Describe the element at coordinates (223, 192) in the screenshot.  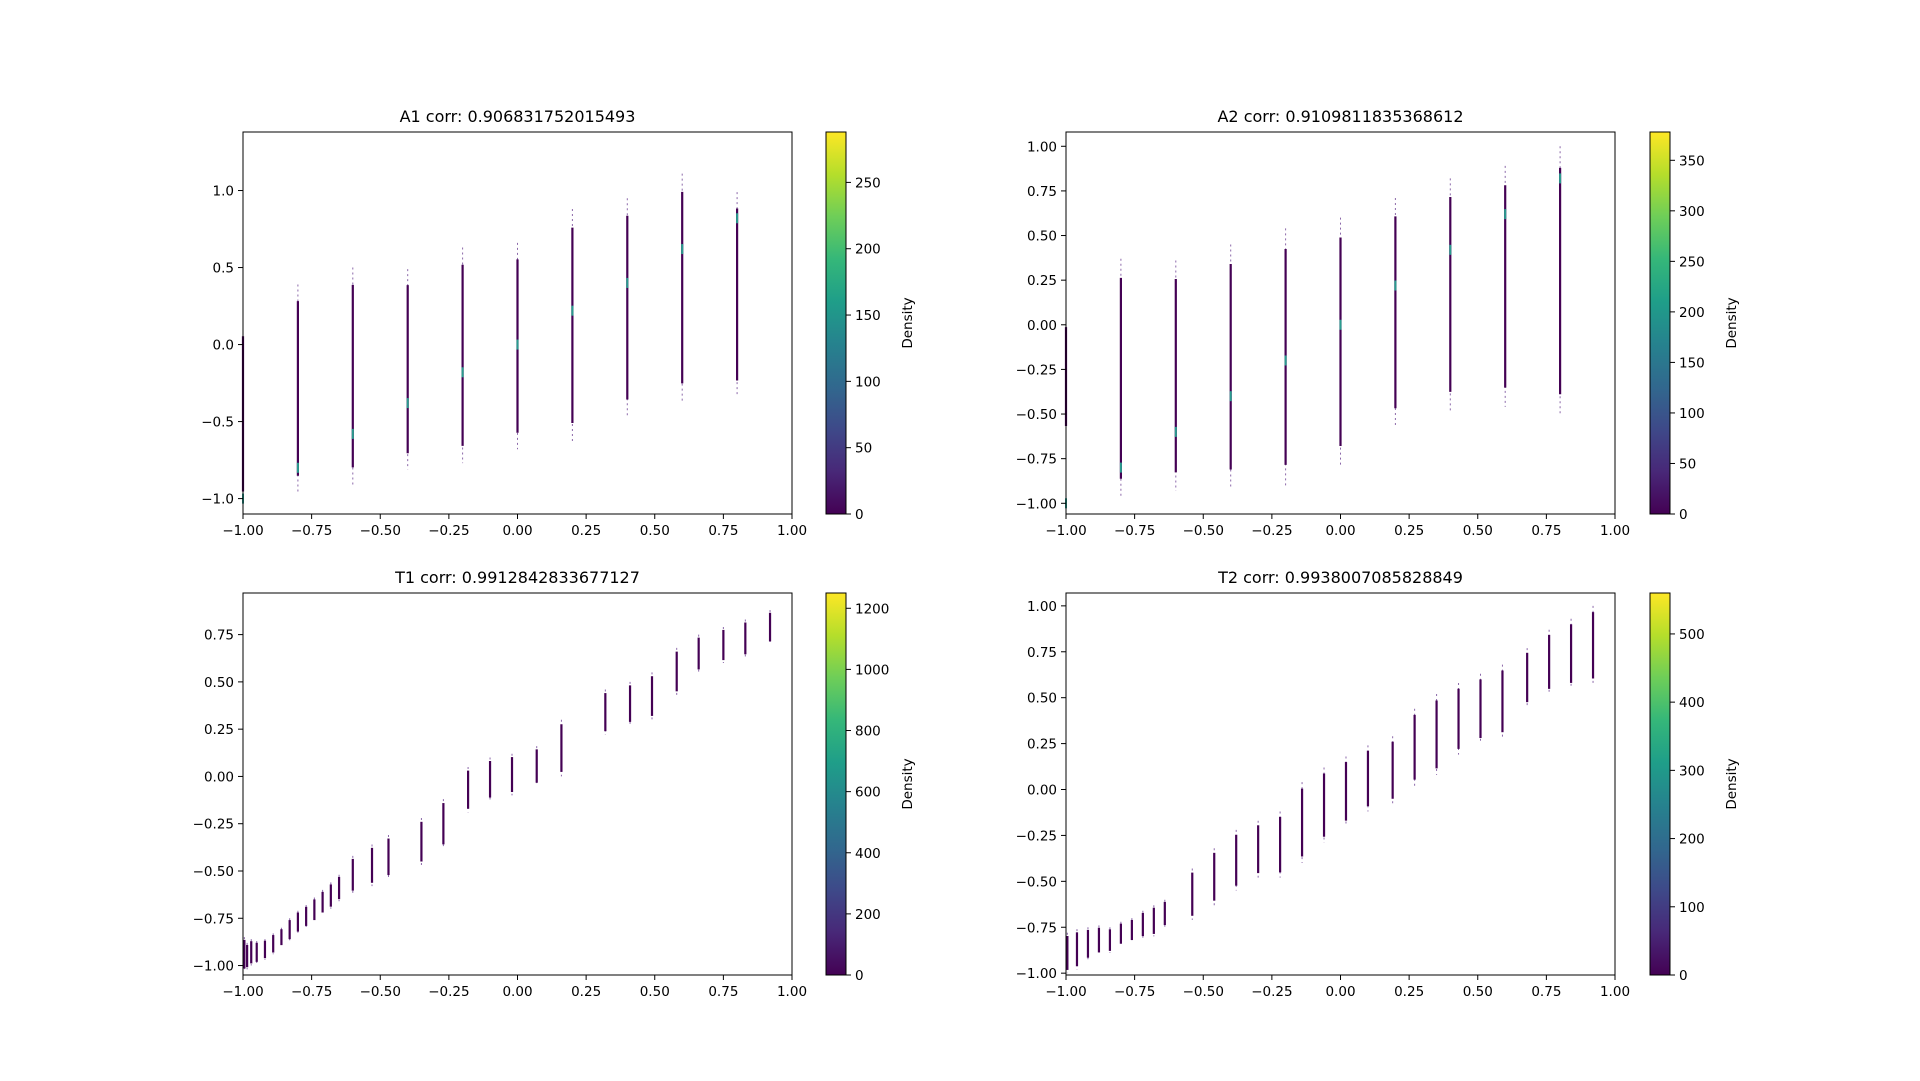
I see `y-tick-label: 1.0` at that location.